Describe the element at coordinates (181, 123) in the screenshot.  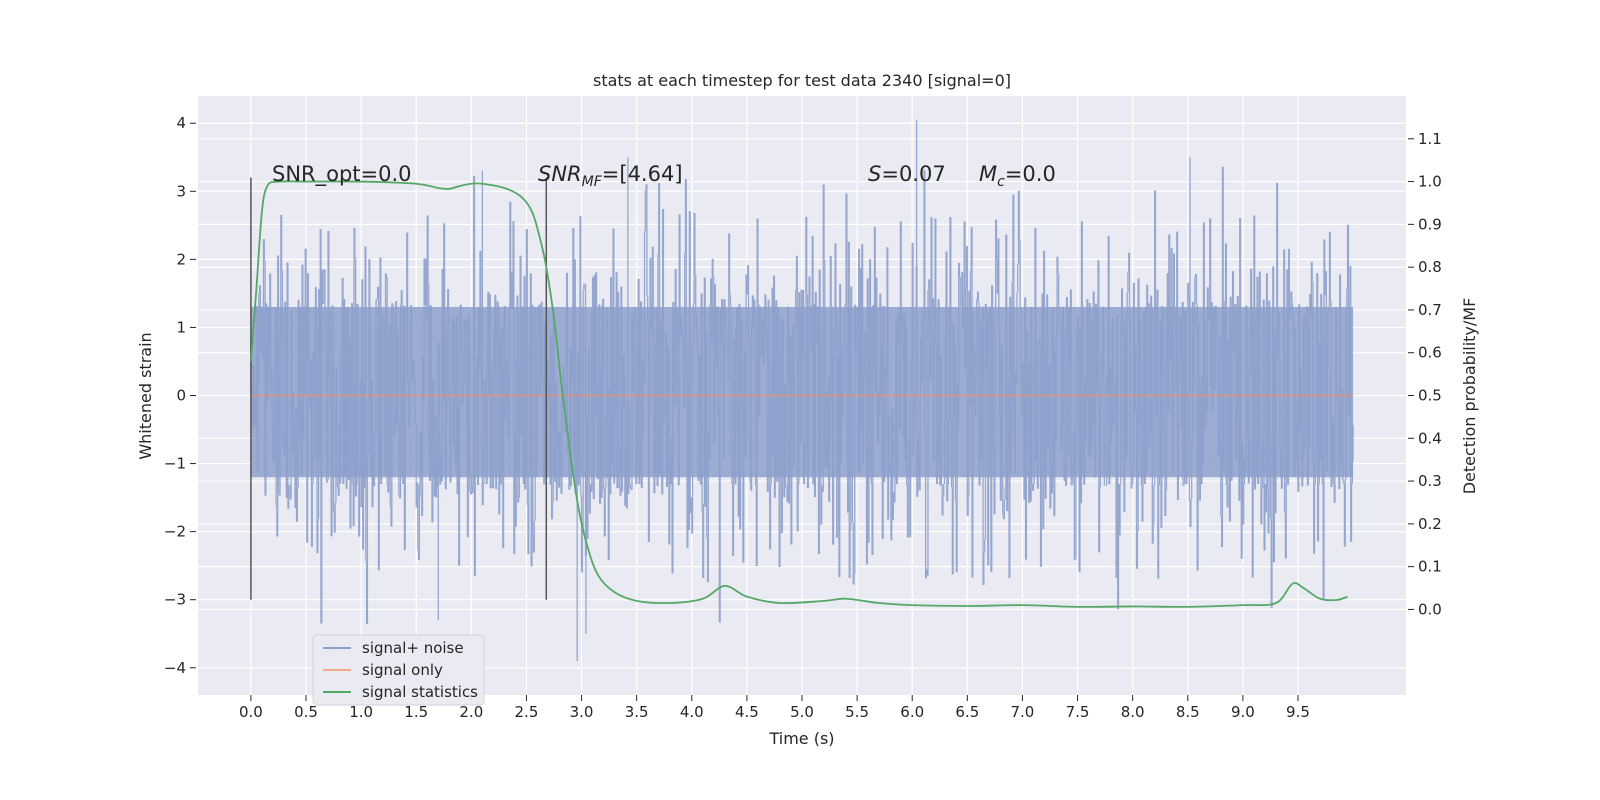
I see `y-tick-label: 4` at that location.